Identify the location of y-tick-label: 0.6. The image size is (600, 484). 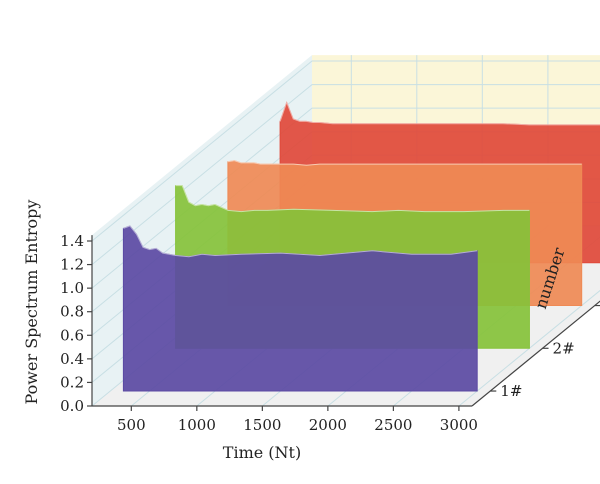
(72, 335).